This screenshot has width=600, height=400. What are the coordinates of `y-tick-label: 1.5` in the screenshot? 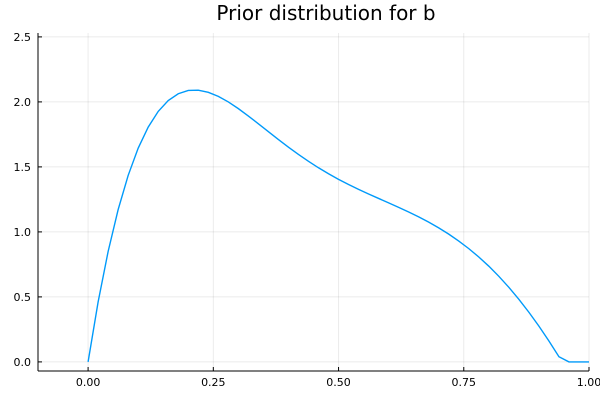 It's located at (23, 167).